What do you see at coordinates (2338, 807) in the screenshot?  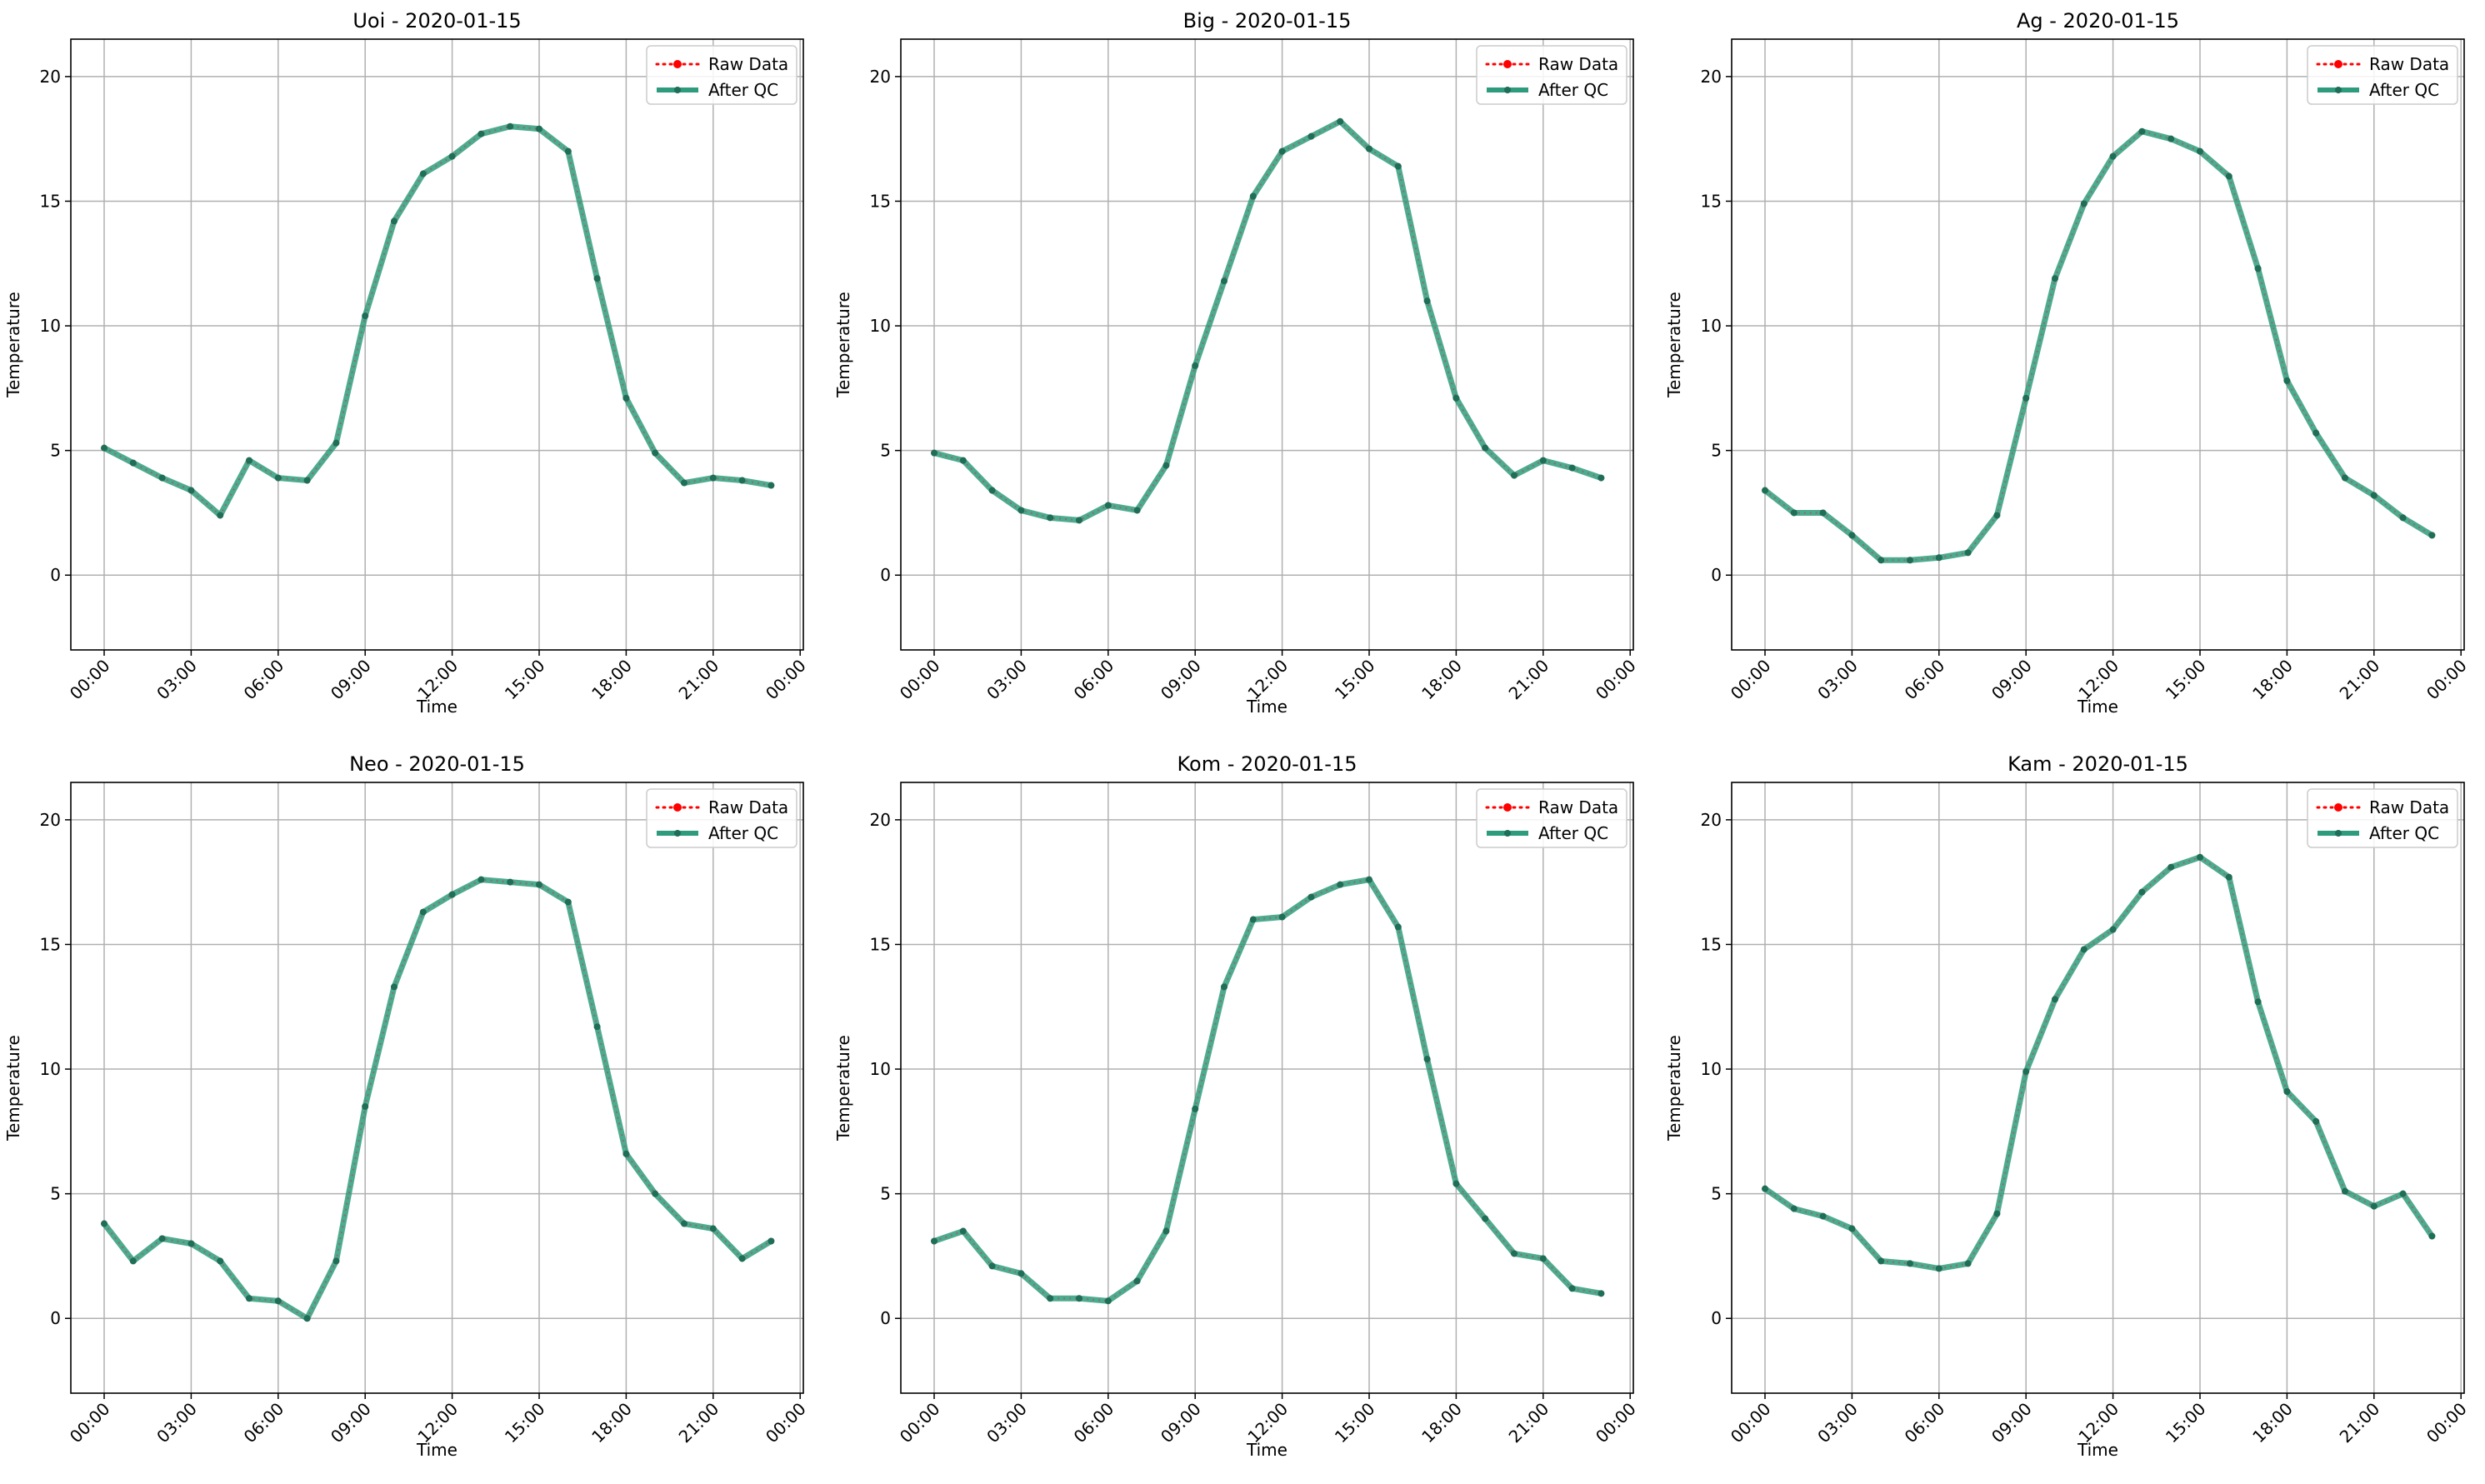 I see `legend-marker-raw-data` at bounding box center [2338, 807].